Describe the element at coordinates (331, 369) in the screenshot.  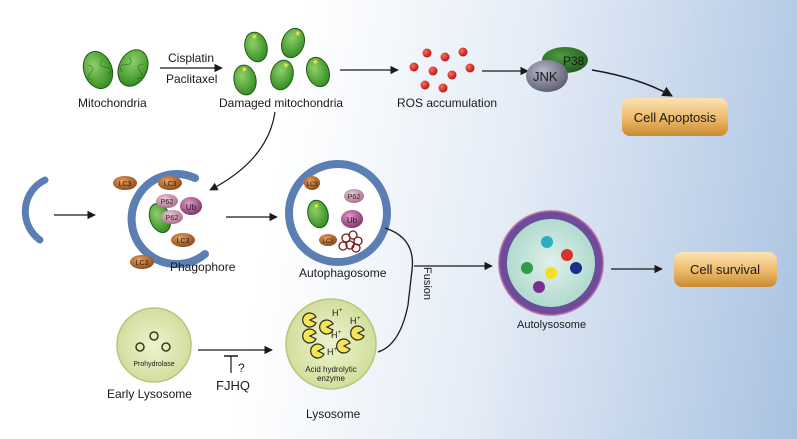
I see `acid-hydrolytic-label: Acid hydrolytic` at that location.